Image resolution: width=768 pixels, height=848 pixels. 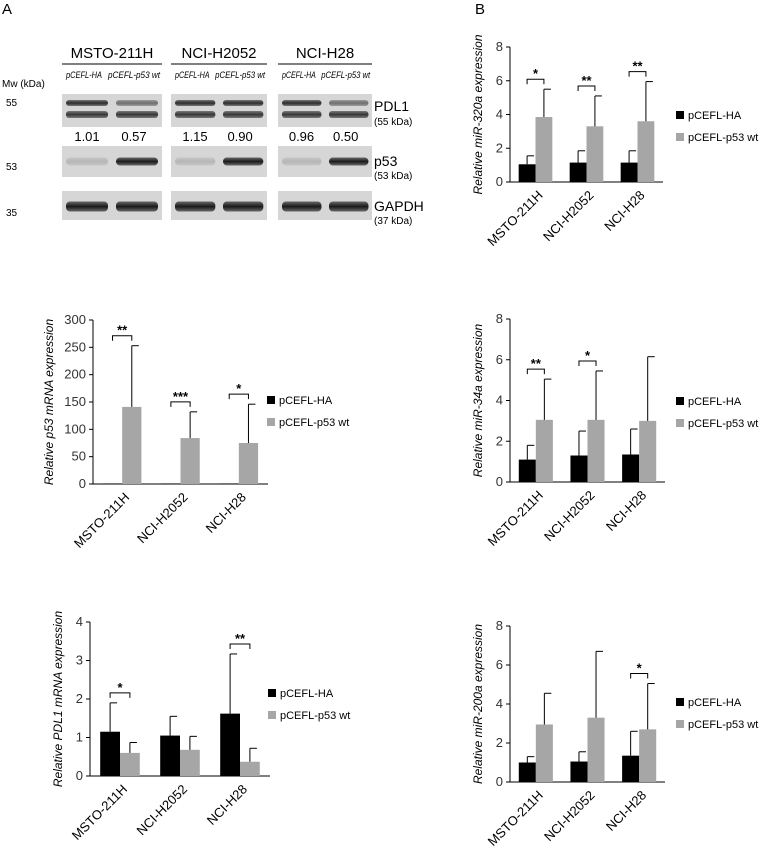 What do you see at coordinates (75, 428) in the screenshot?
I see `y-tick-label: 100` at bounding box center [75, 428].